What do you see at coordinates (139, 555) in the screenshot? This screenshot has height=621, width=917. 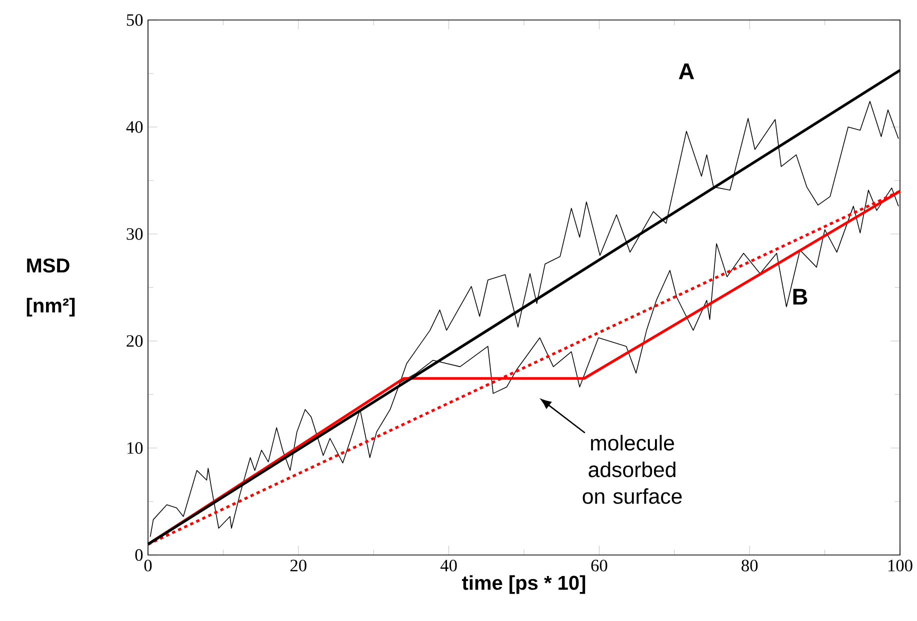 I see `y-tick-label: 0` at bounding box center [139, 555].